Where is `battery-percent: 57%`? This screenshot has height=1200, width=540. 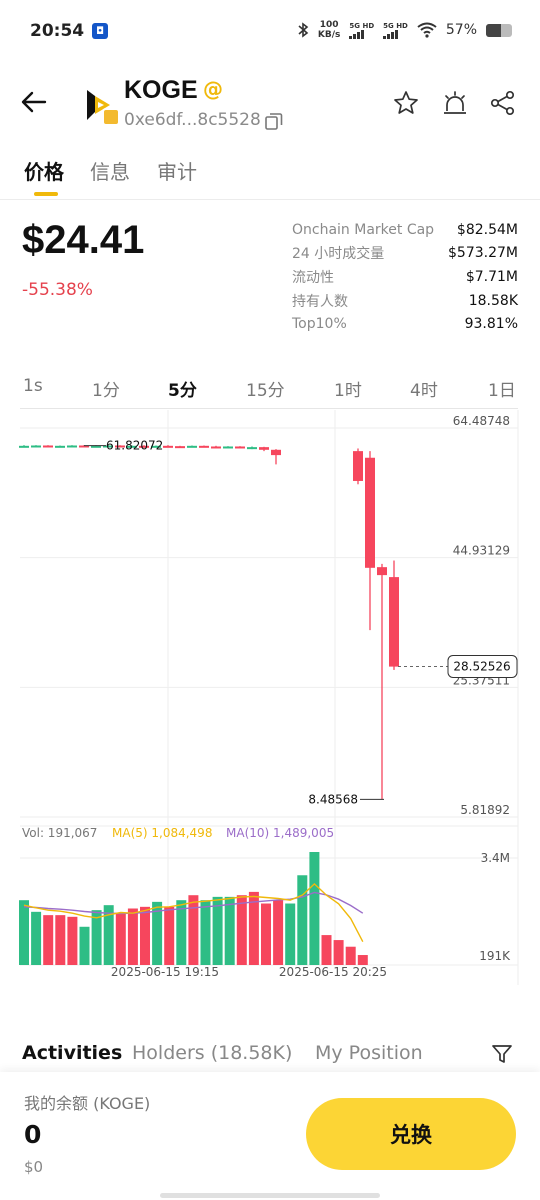 battery-percent: 57% is located at coordinates (461, 30).